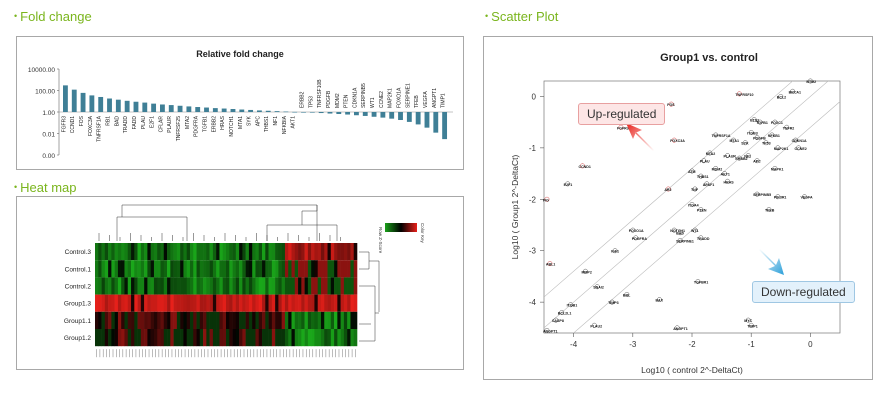  Describe the element at coordinates (572, 306) in the screenshot. I see `scatter-point-label: ITGB1` at that location.